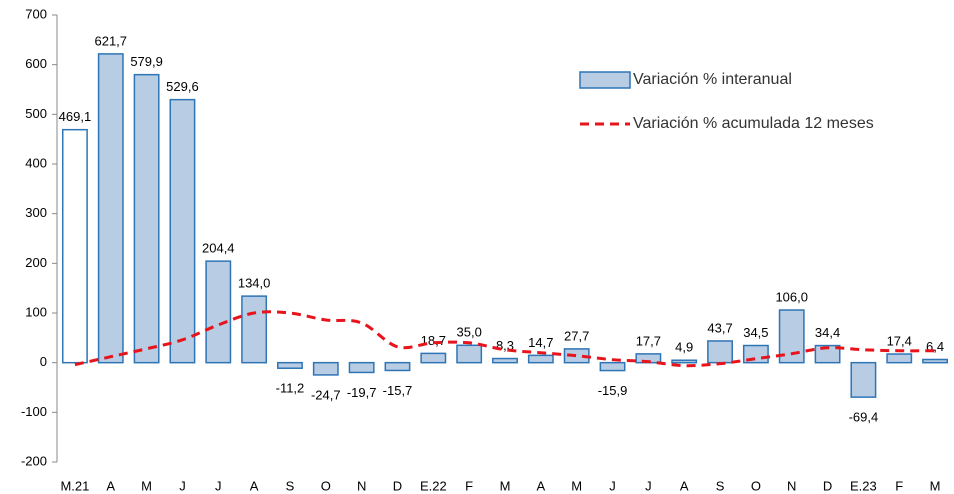 Image resolution: width=954 pixels, height=494 pixels. I want to click on y-tick-label: 500, so click(36, 113).